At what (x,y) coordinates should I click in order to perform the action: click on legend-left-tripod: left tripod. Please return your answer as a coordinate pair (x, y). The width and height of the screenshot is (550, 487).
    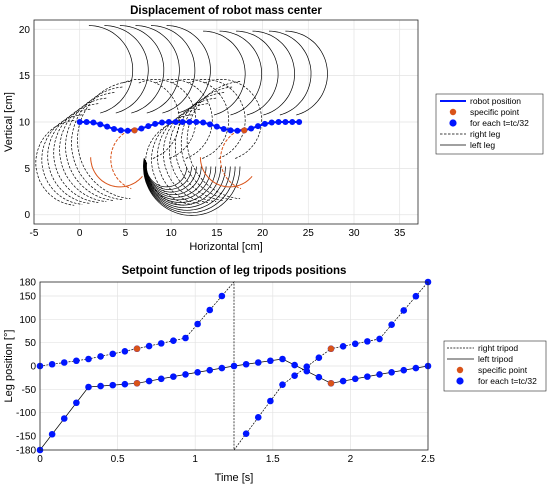
    Looking at the image, I should click on (495, 359).